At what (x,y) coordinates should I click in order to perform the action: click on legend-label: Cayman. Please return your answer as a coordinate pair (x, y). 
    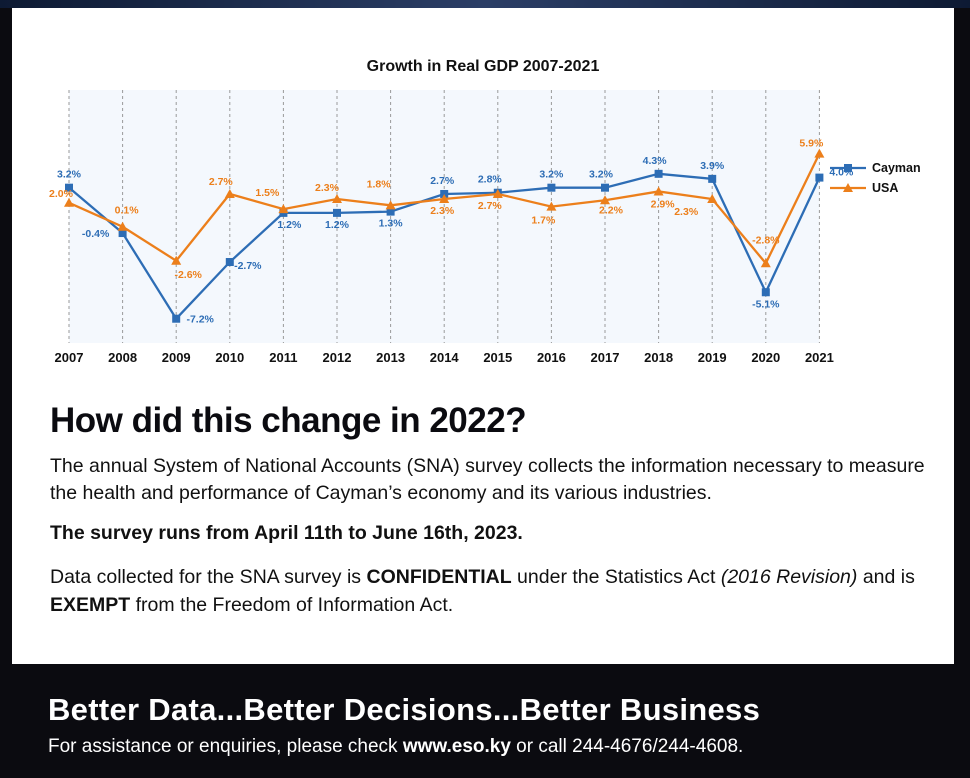
    Looking at the image, I should click on (896, 168).